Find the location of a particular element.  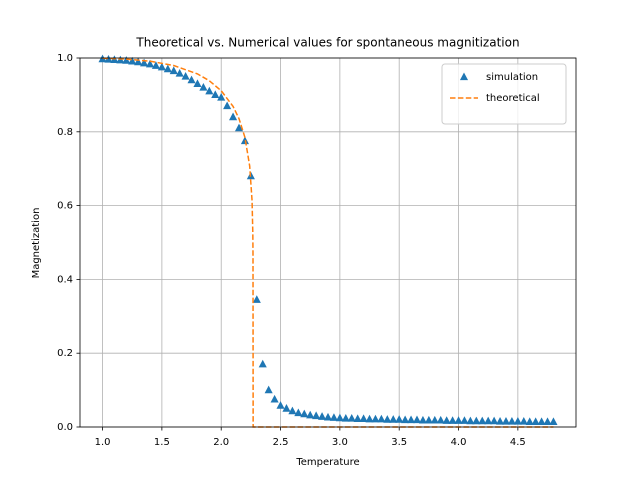

legend-box is located at coordinates (504, 94).